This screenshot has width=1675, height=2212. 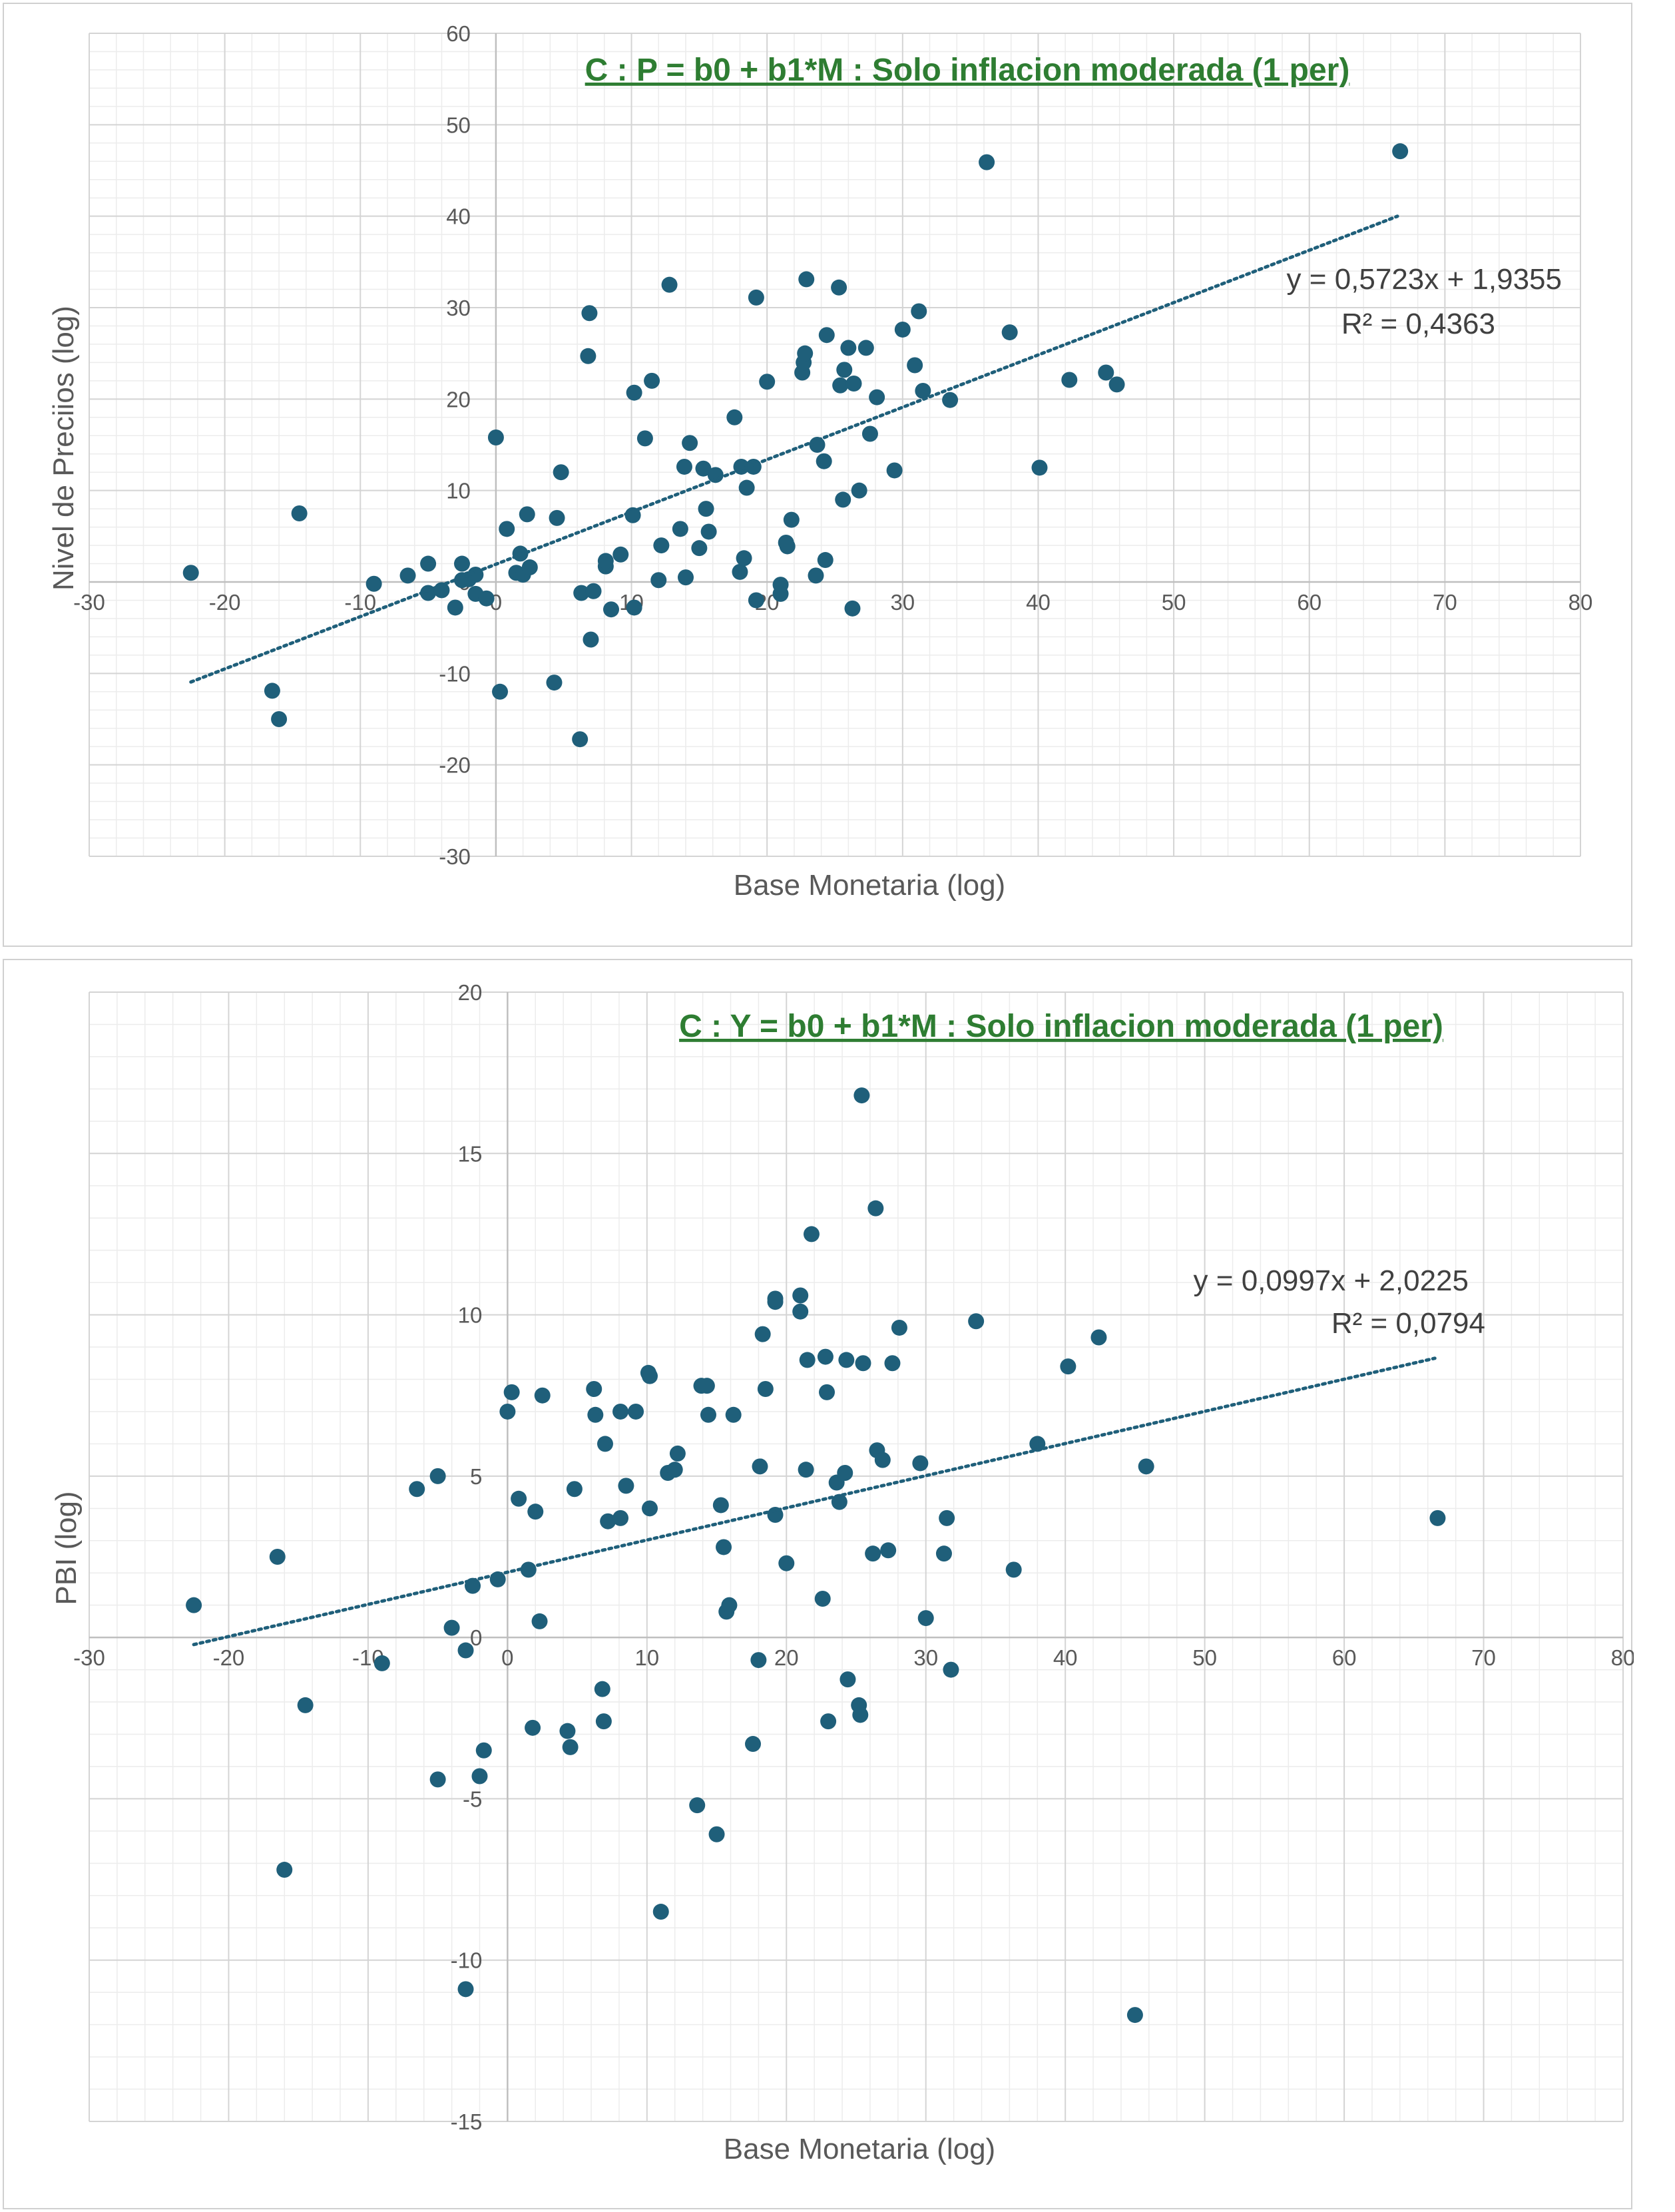 What do you see at coordinates (229, 1658) in the screenshot?
I see `x-tick-label: -20` at bounding box center [229, 1658].